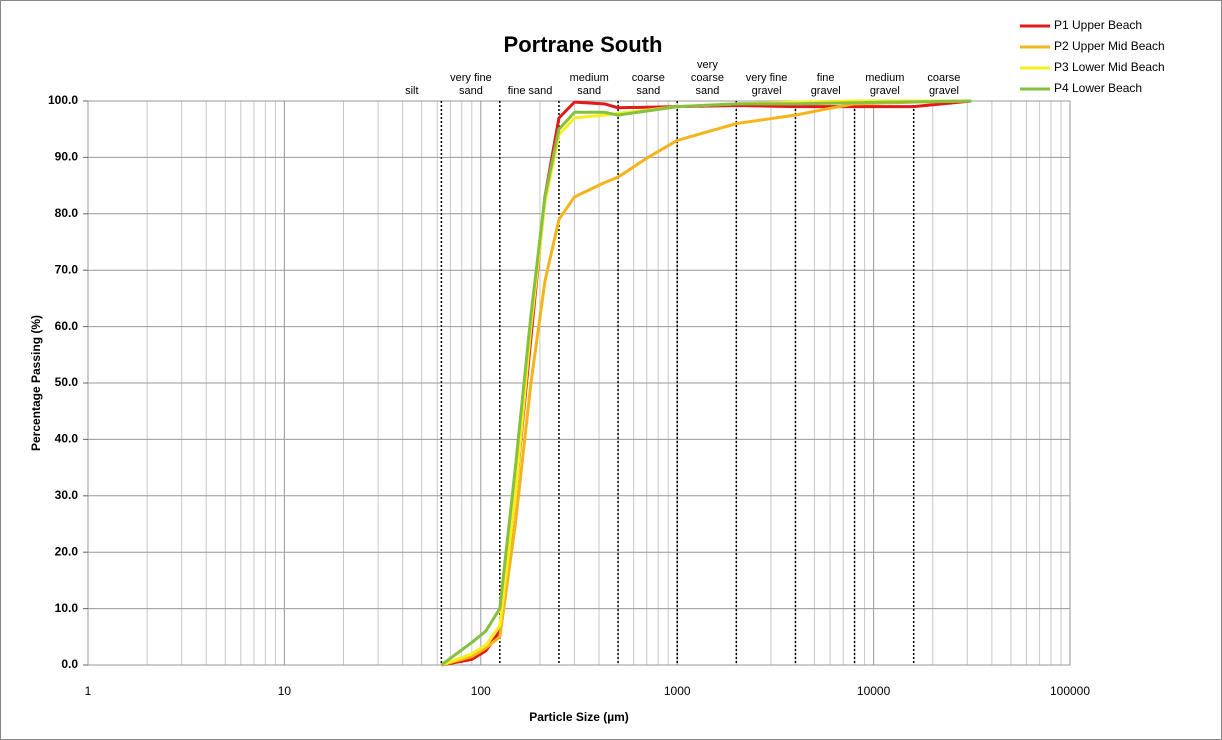  Describe the element at coordinates (69, 664) in the screenshot. I see `y-tick-label: 0.0` at that location.